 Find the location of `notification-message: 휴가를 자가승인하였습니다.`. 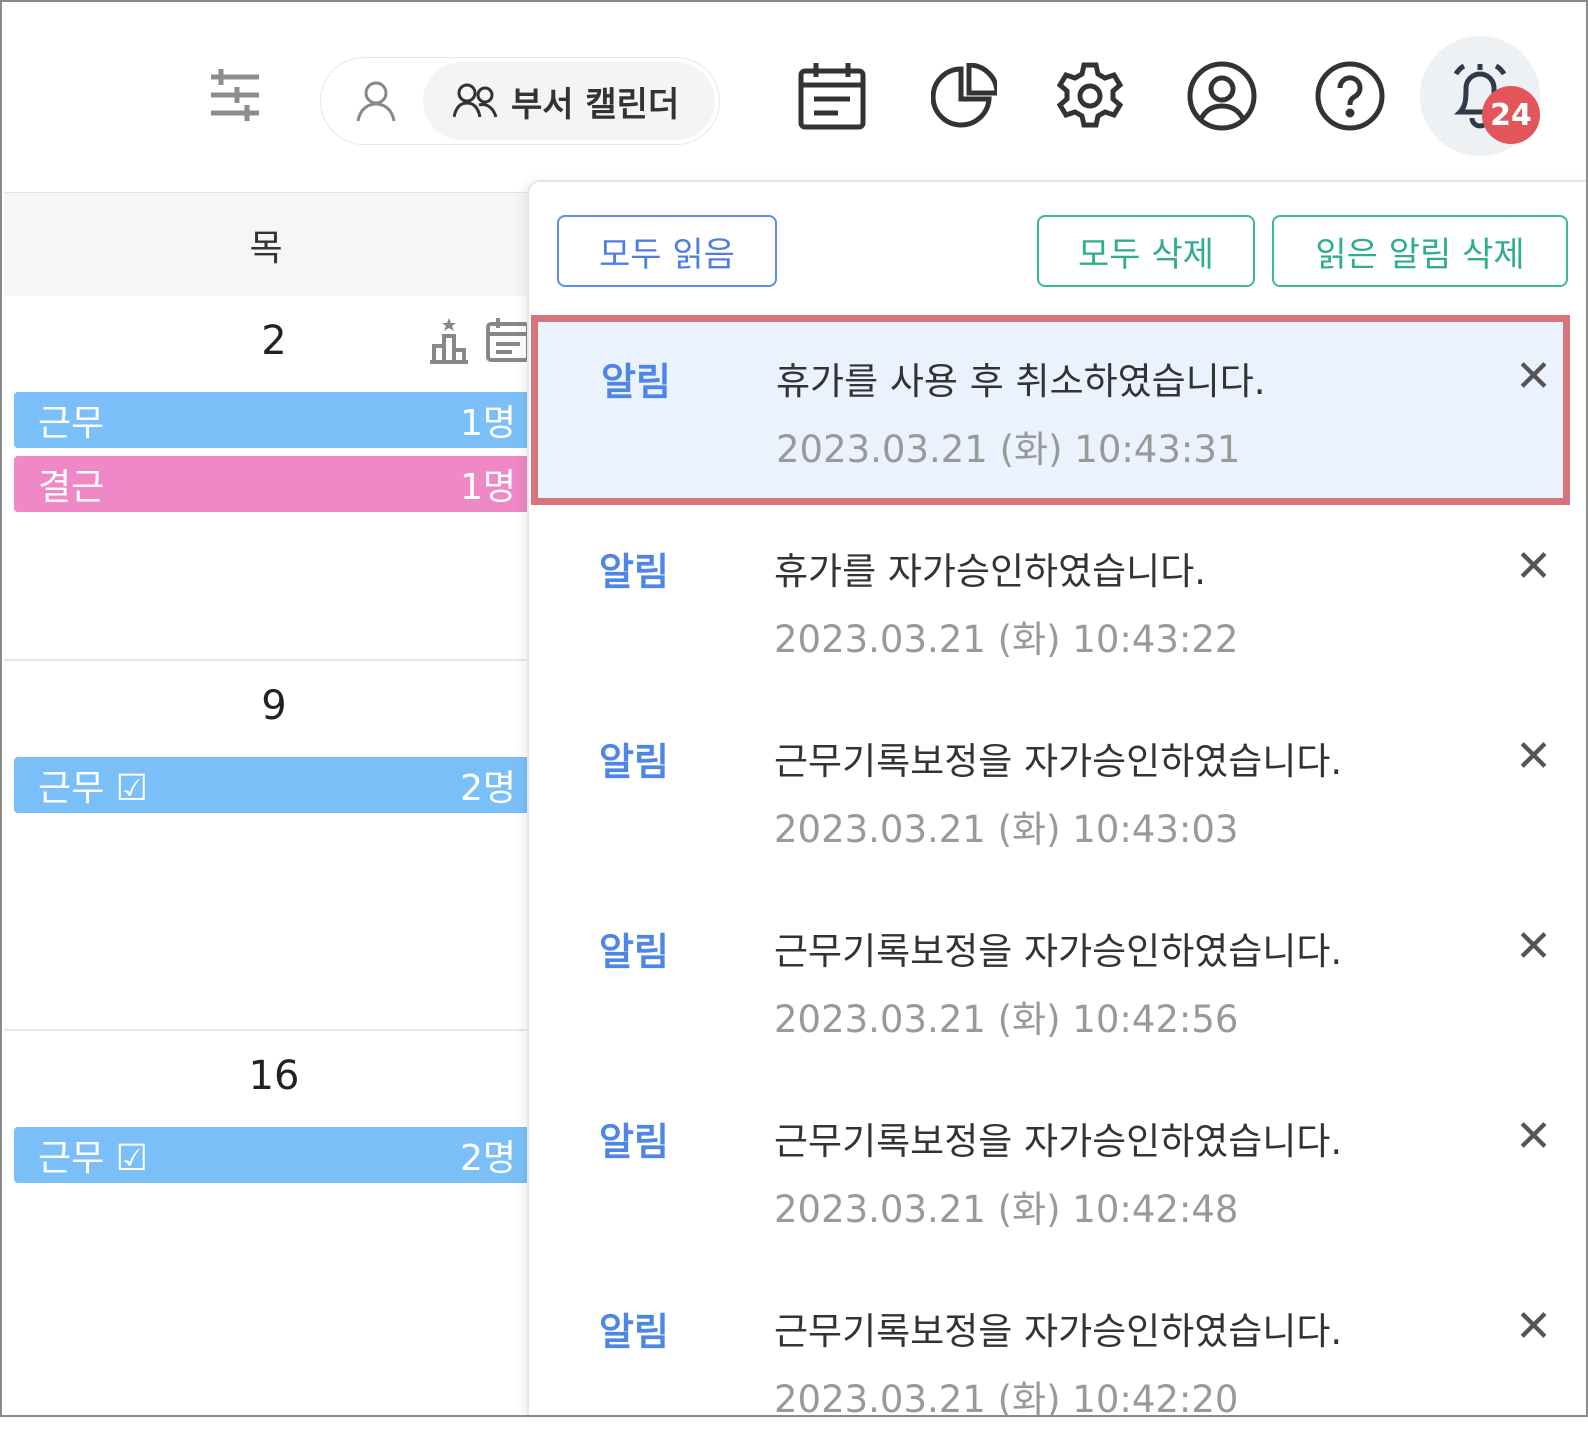

notification-message: 휴가를 자가승인하였습니다. is located at coordinates (990, 571).